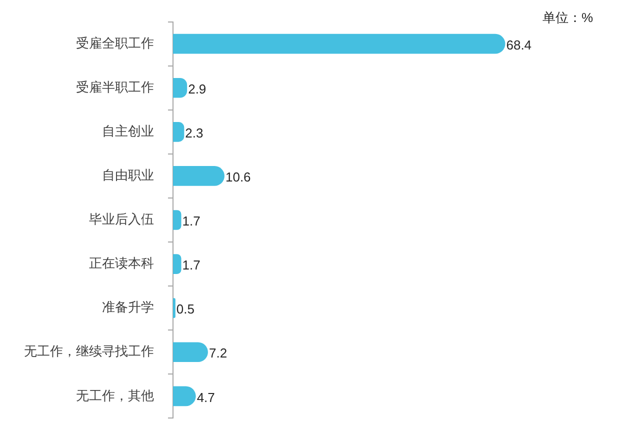 This screenshot has width=633, height=440. Describe the element at coordinates (128, 307) in the screenshot. I see `y-tick-label: 准备升学` at that location.